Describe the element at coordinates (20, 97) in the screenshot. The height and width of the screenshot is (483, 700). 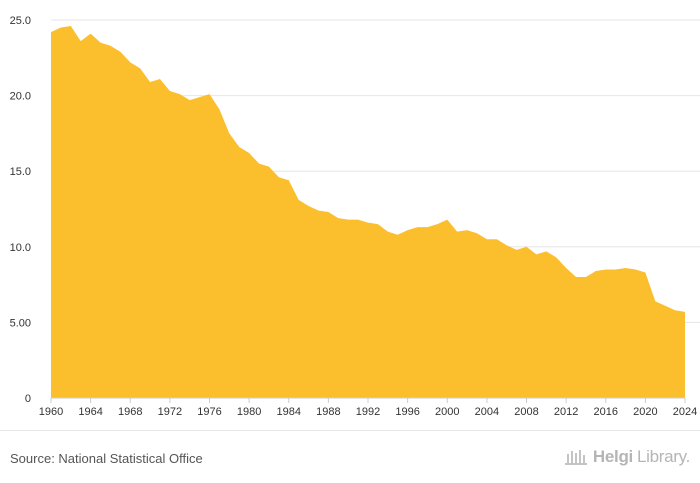
I see `y-tick-label: 20.0` at that location.